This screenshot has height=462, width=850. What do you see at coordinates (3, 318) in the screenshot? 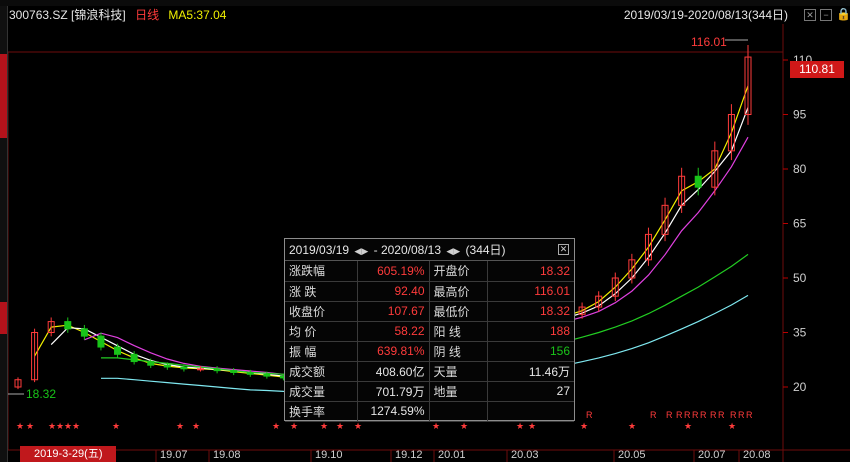
I see `left-tab-marker` at bounding box center [3, 318].